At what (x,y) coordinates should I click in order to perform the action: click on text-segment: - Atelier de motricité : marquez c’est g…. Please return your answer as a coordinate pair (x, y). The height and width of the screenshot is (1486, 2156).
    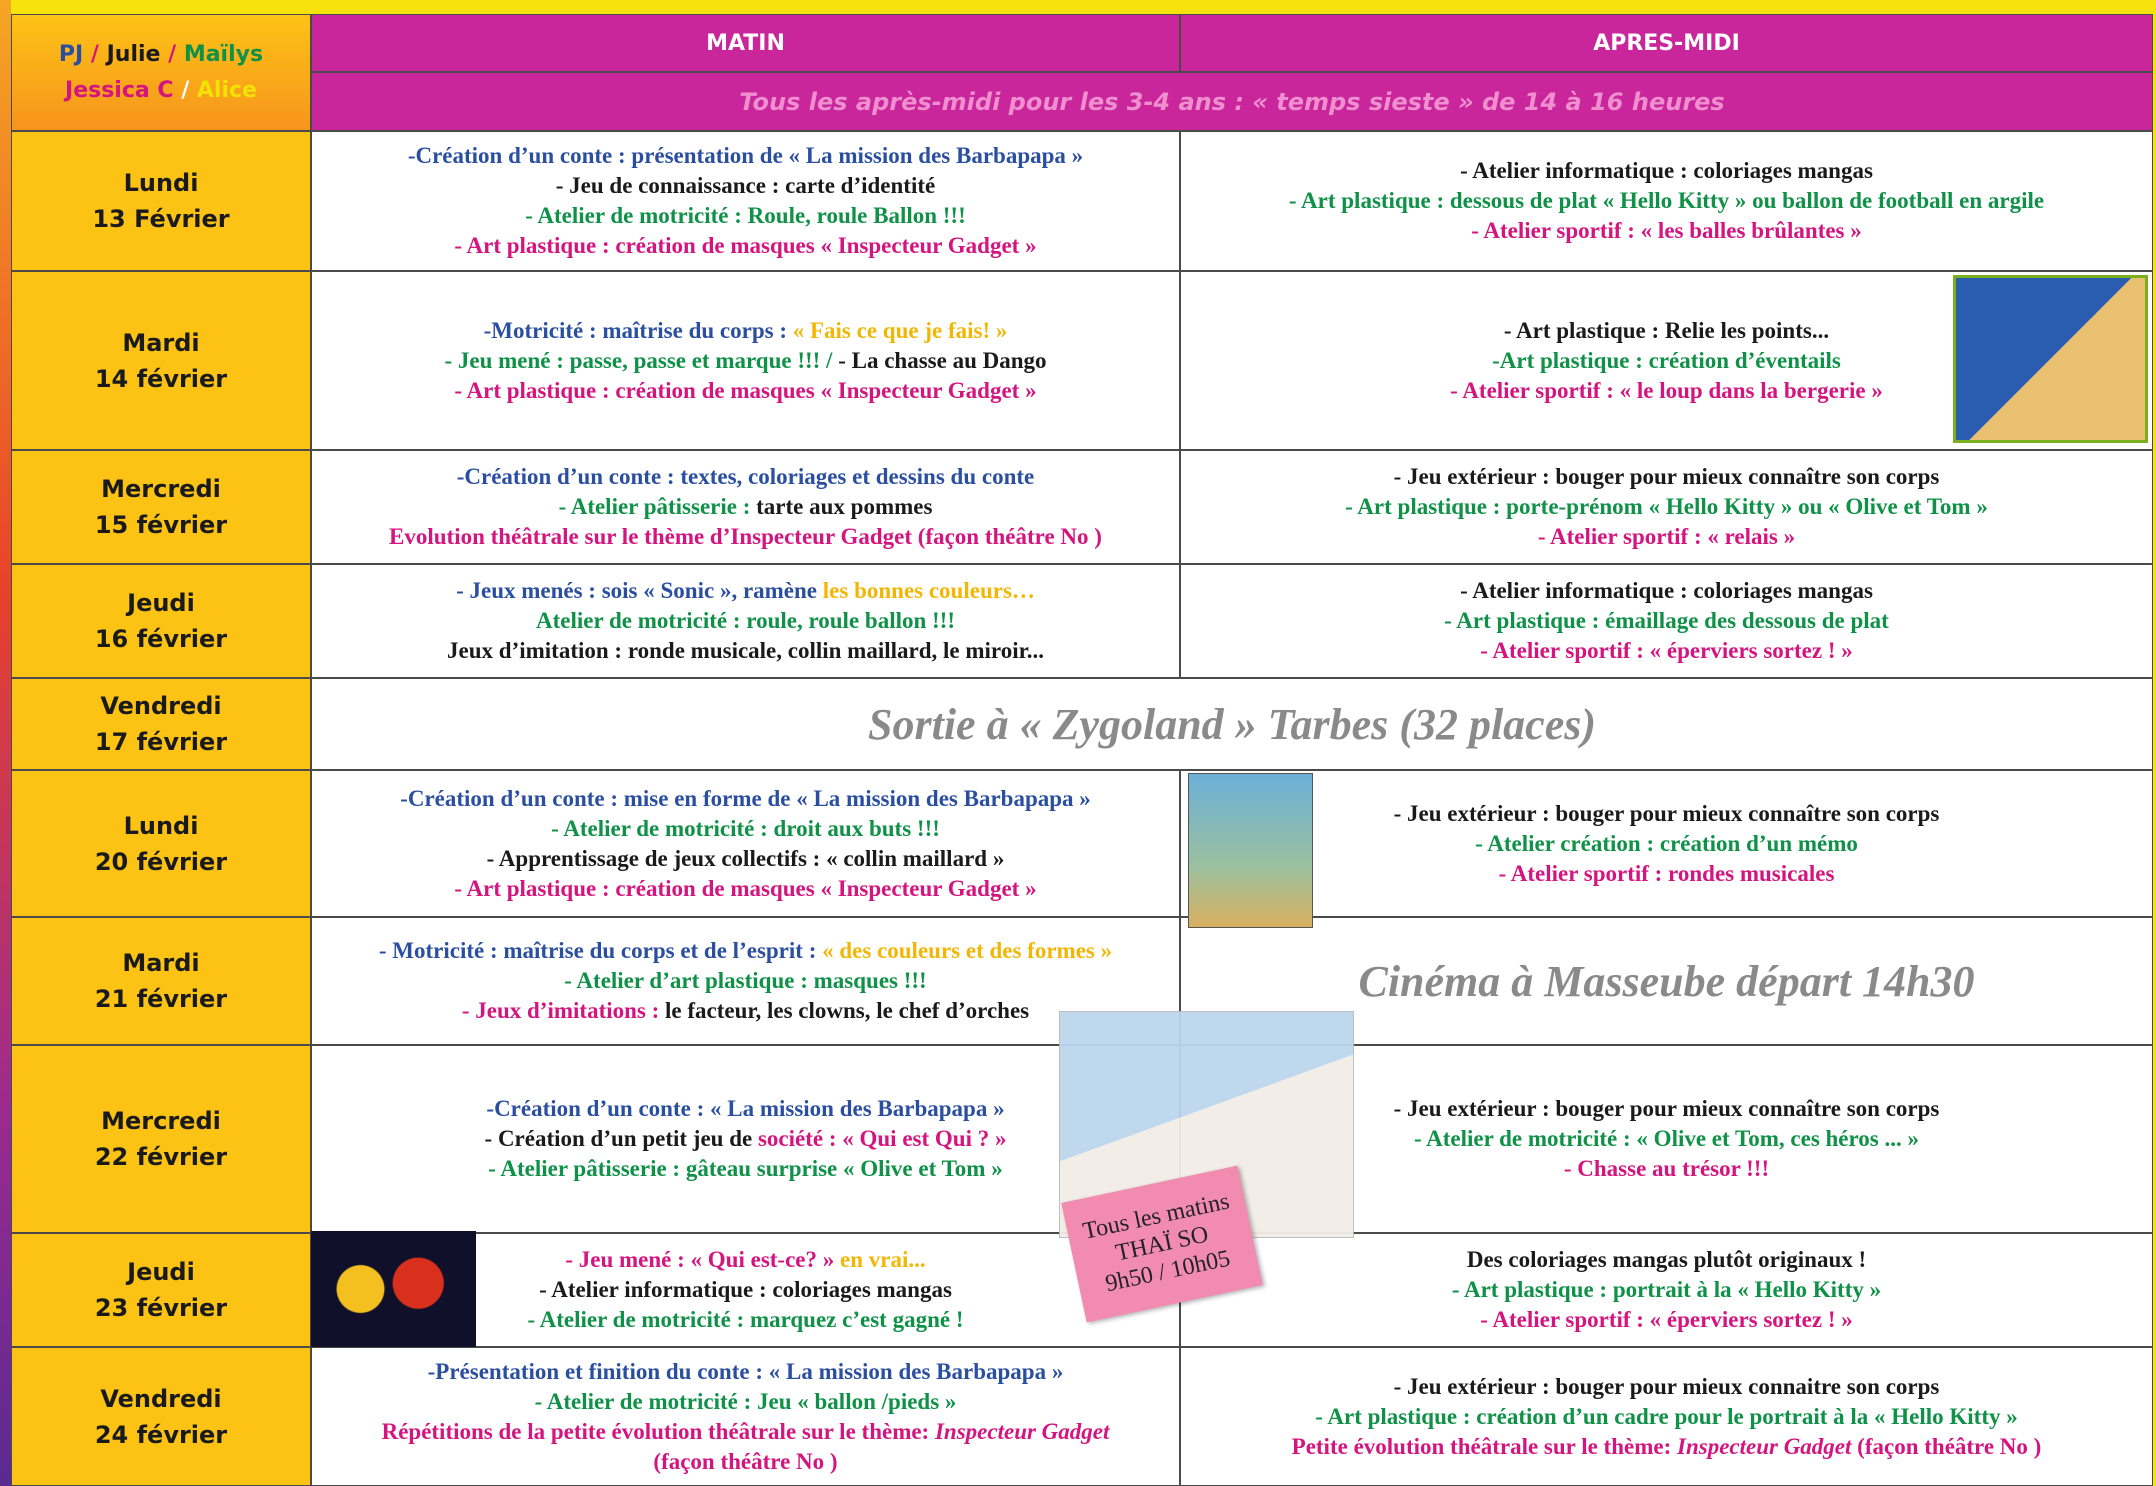
    Looking at the image, I should click on (745, 1319).